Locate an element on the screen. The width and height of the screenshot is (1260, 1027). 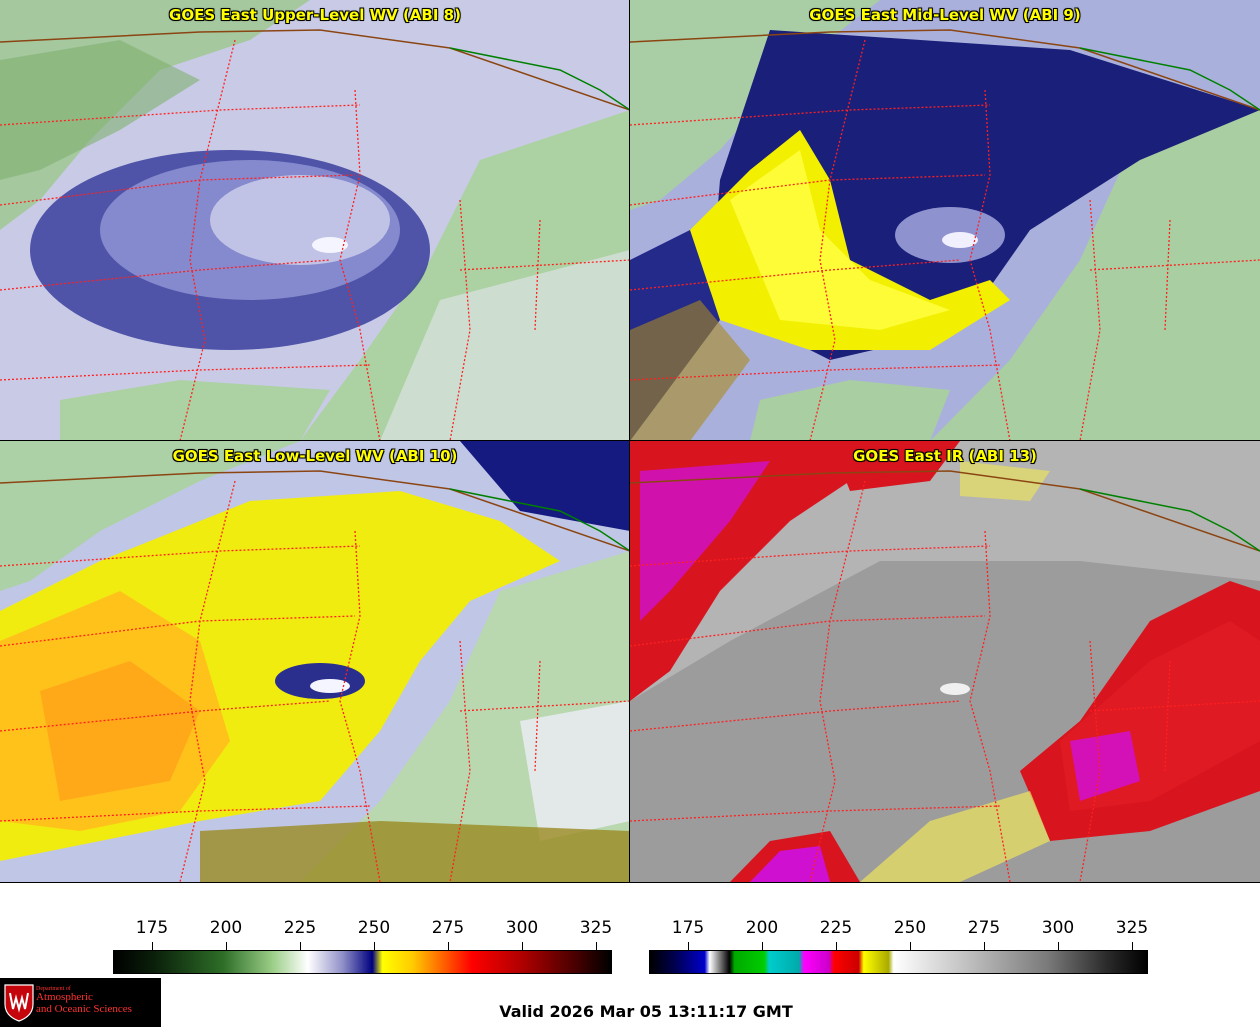
panel-title: GOES East IR (ABI 13) is located at coordinates (945, 456).